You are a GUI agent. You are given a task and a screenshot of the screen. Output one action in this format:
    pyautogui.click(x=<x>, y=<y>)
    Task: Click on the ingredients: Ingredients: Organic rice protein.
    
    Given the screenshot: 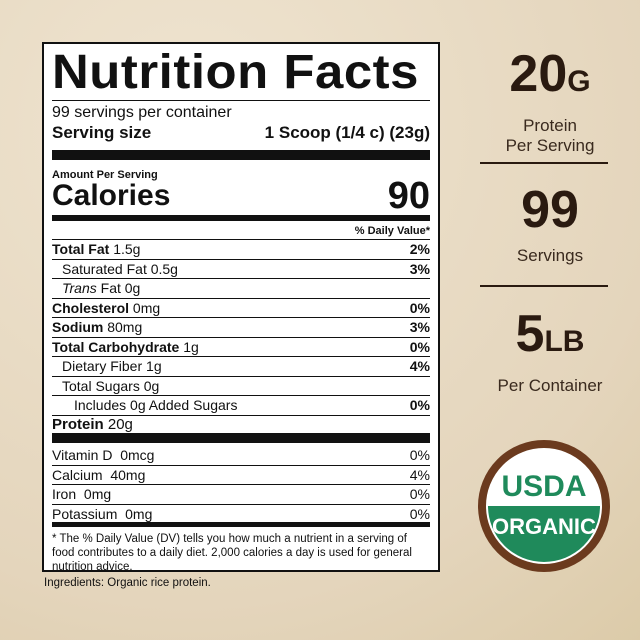 What is the action you would take?
    pyautogui.click(x=127, y=583)
    